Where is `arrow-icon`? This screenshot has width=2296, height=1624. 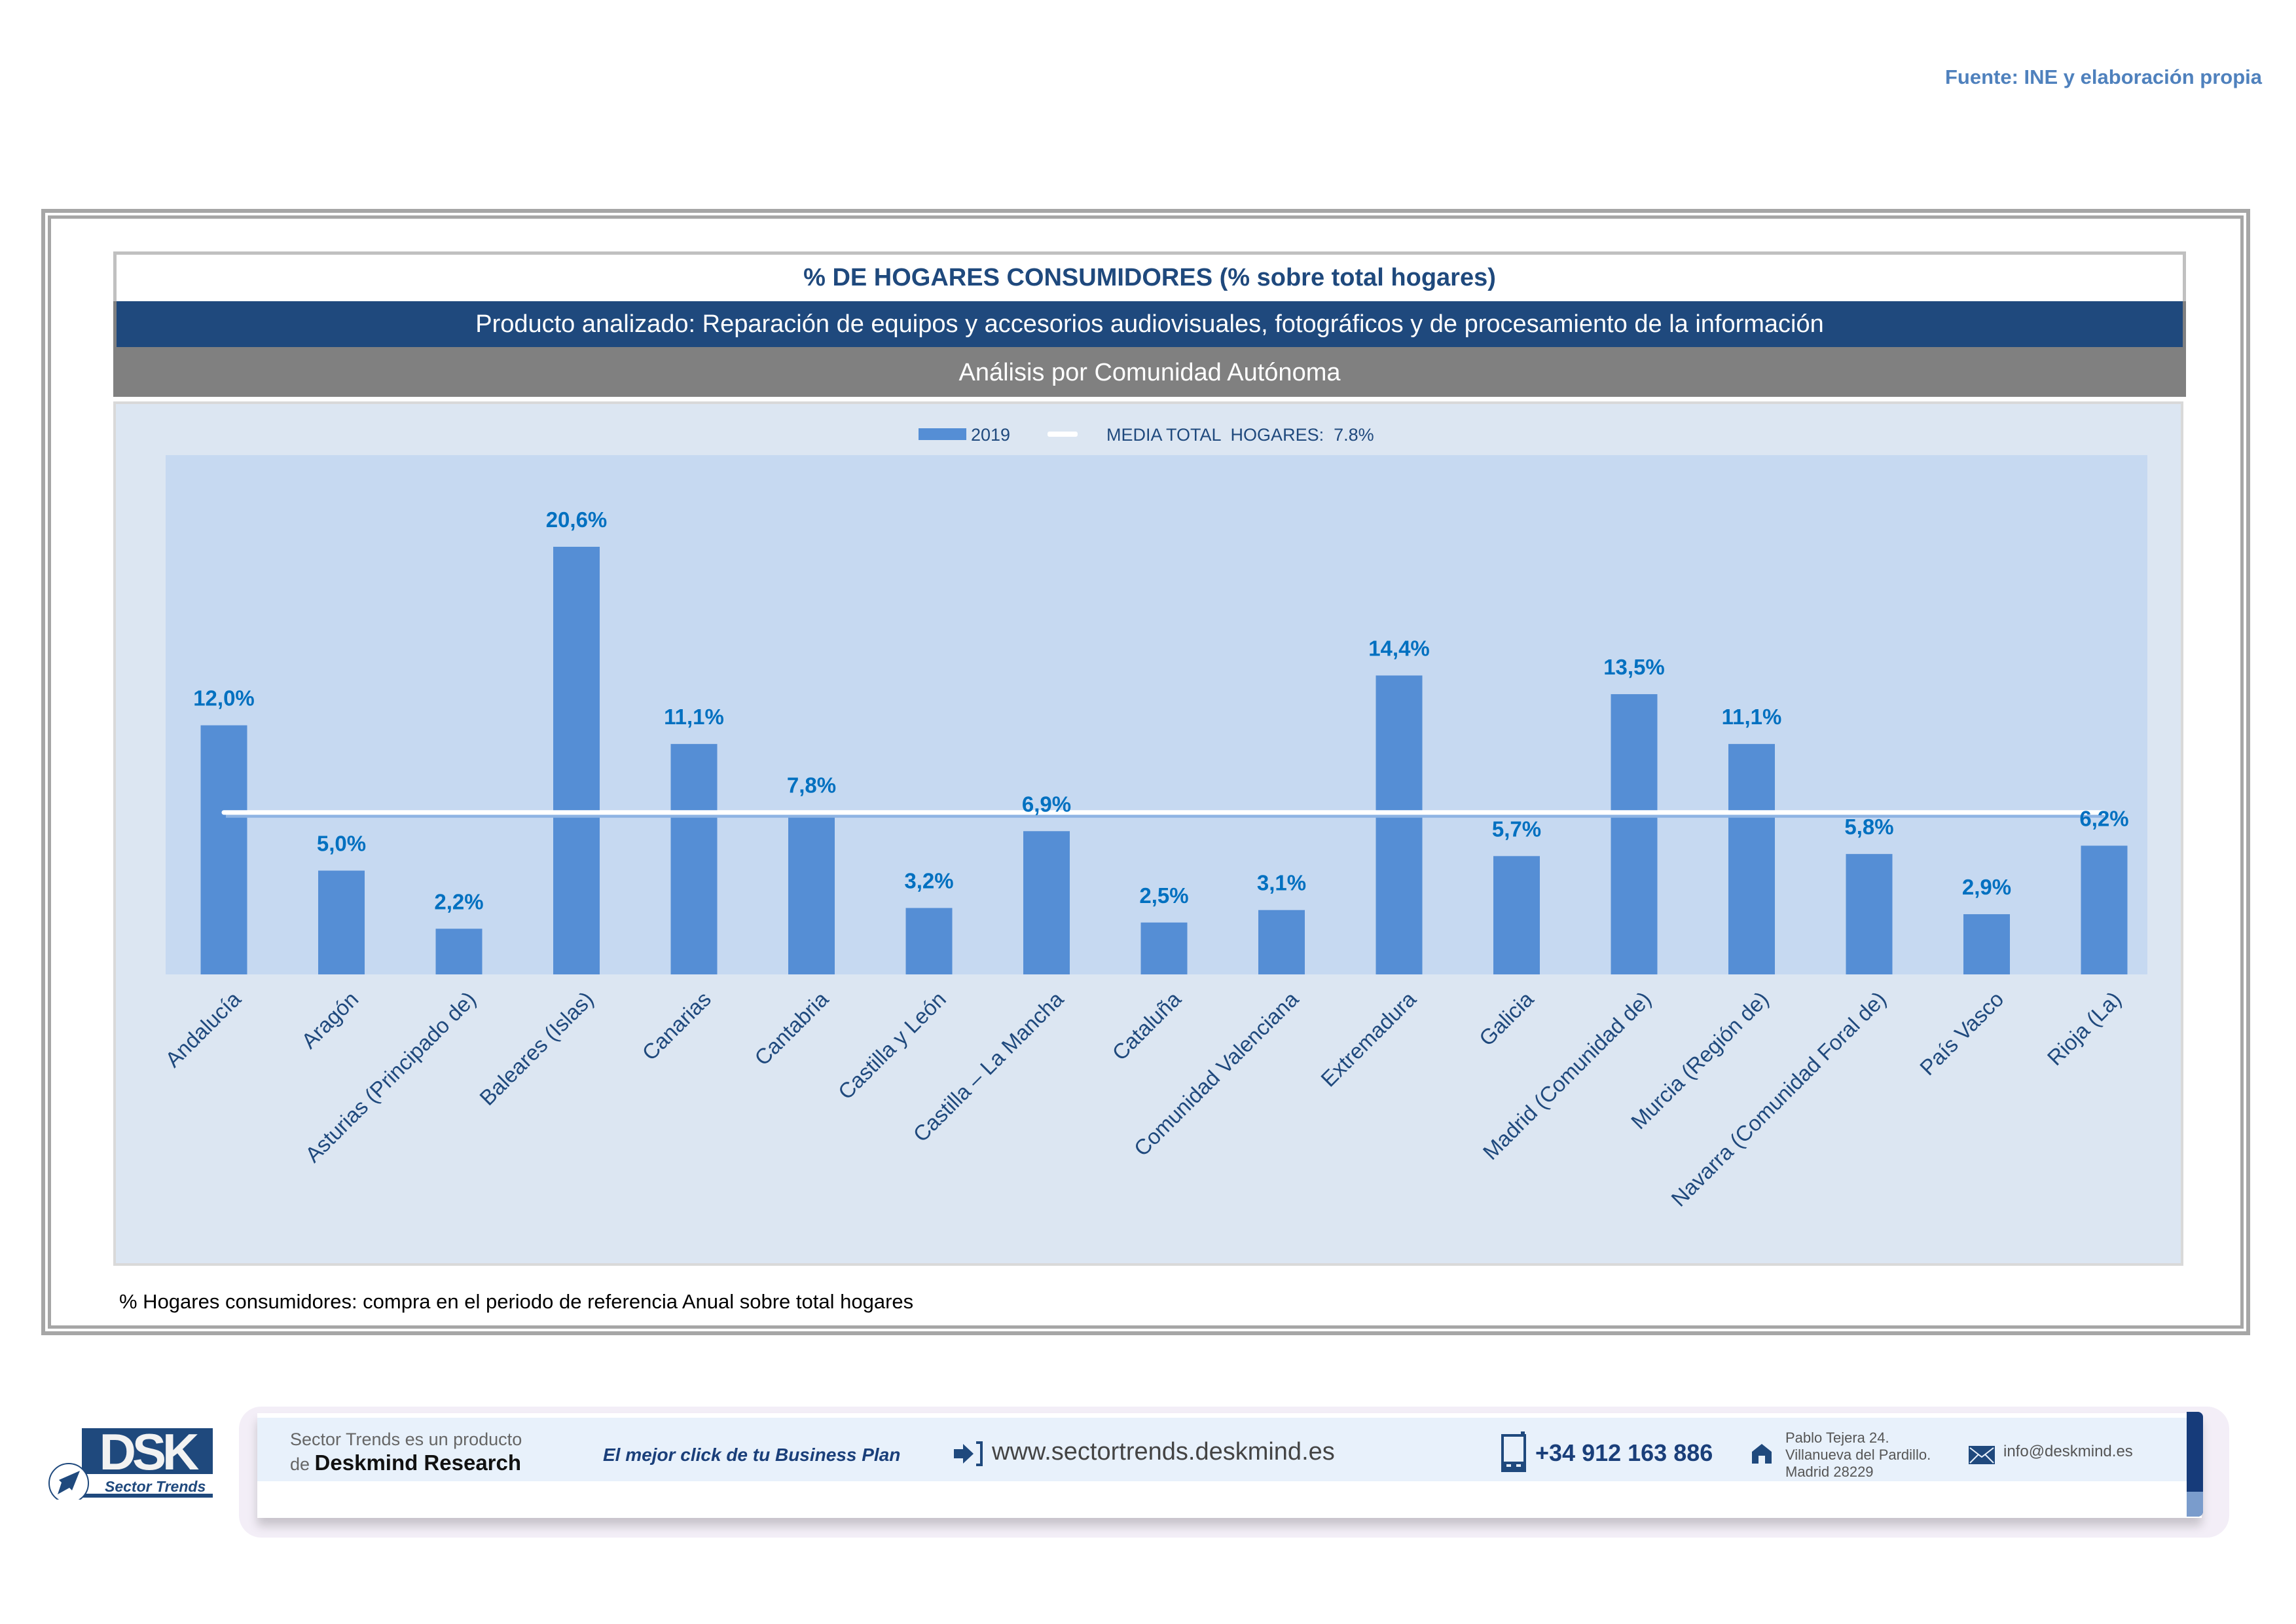 arrow-icon is located at coordinates (69, 1482).